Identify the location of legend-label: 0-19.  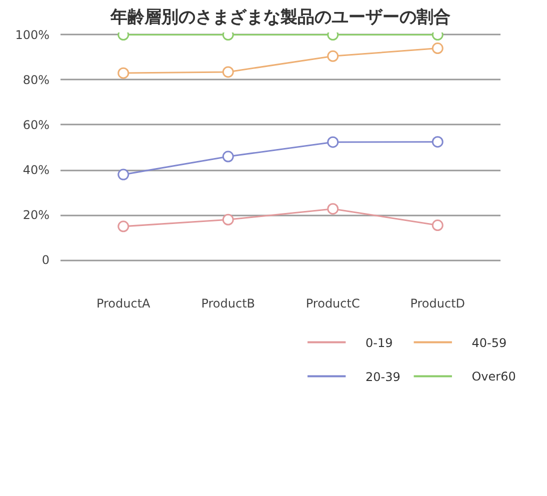
(379, 343).